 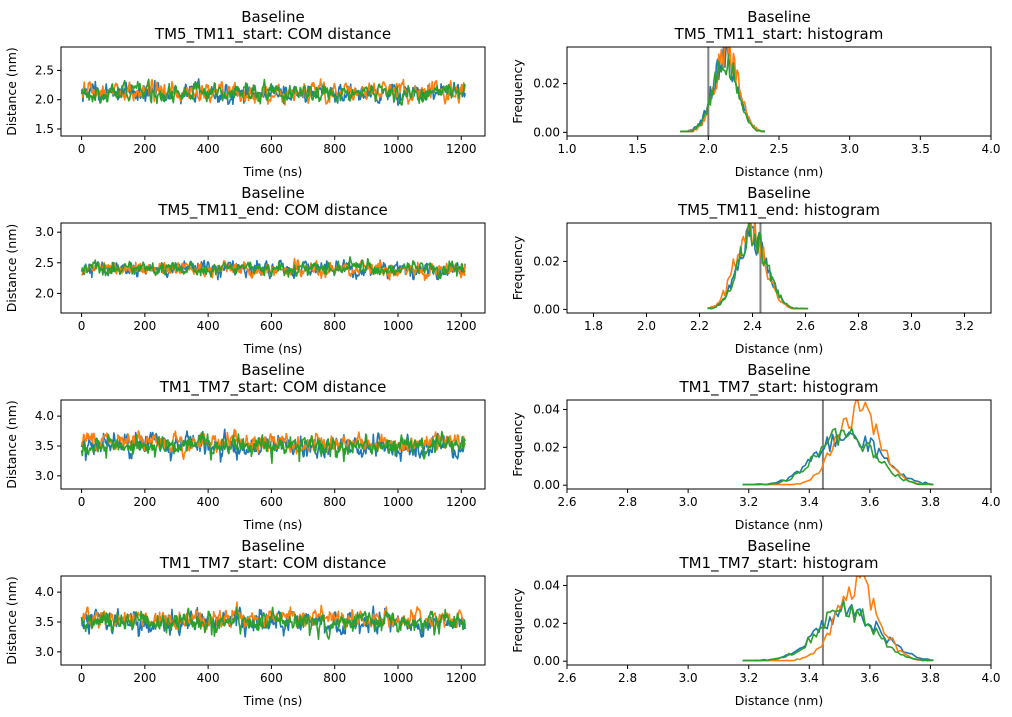 I want to click on x-tick-label: 1.8, so click(x=593, y=326).